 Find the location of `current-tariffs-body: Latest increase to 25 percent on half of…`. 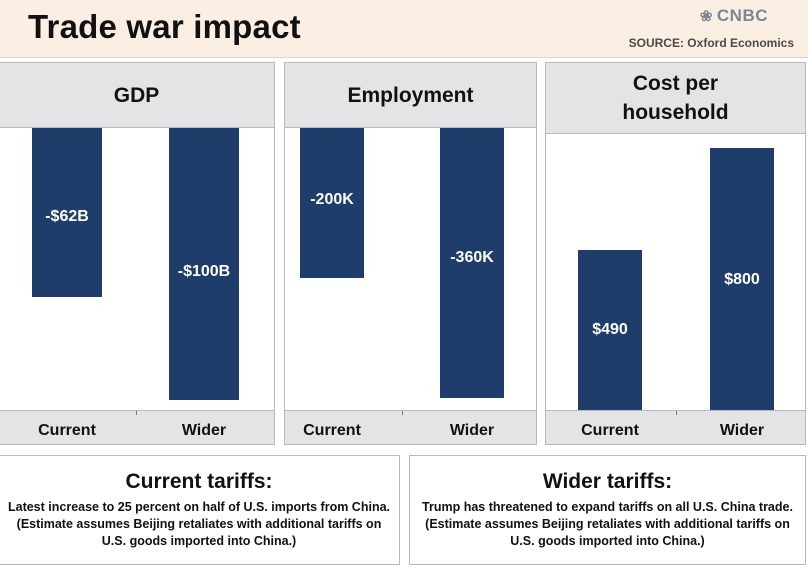

current-tariffs-body: Latest increase to 25 percent on half of… is located at coordinates (199, 524).